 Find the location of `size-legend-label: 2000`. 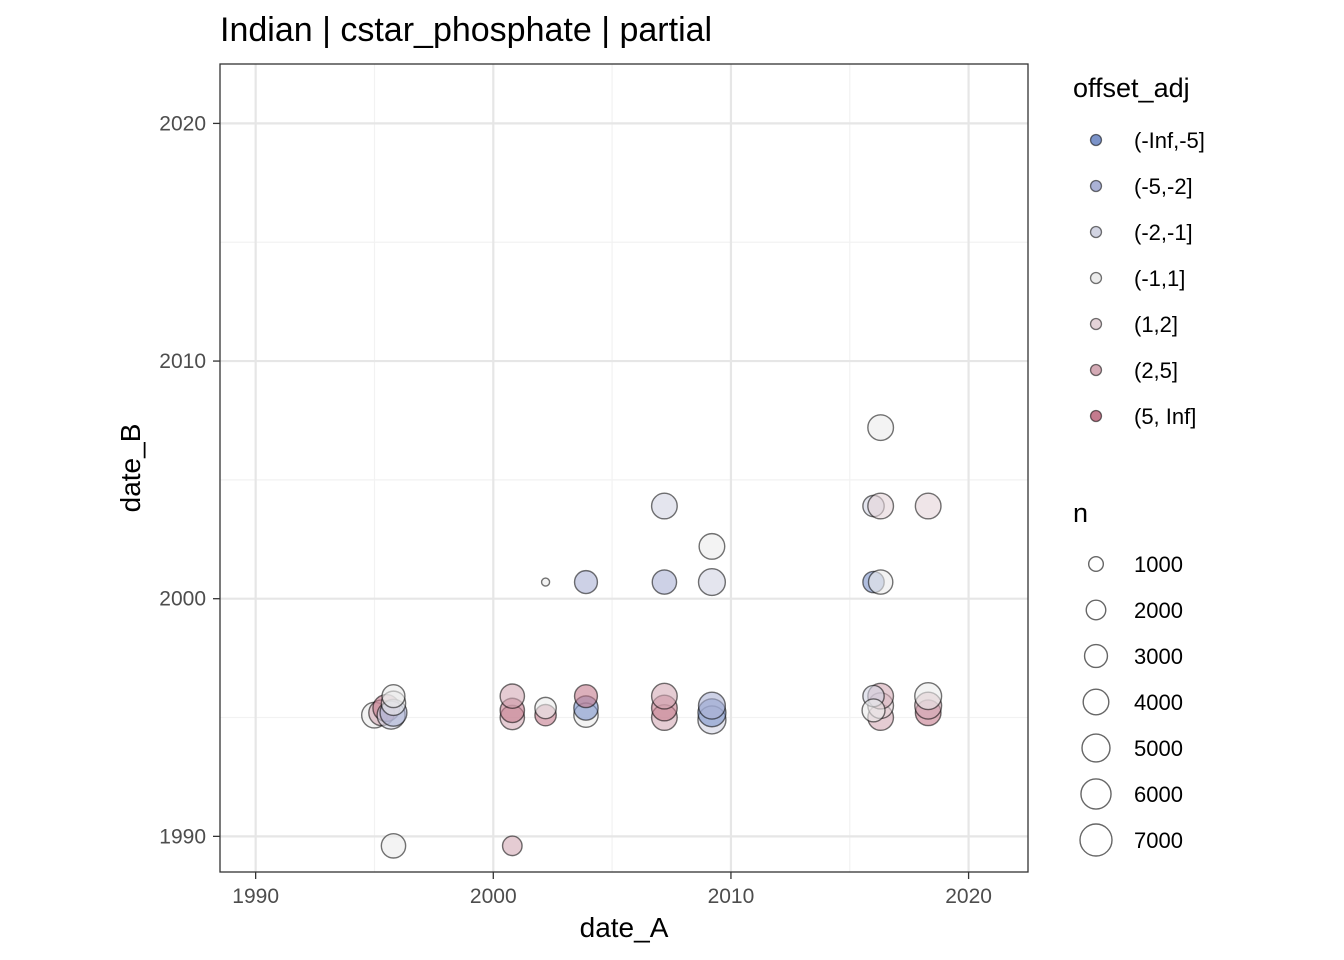

size-legend-label: 2000 is located at coordinates (1158, 610).